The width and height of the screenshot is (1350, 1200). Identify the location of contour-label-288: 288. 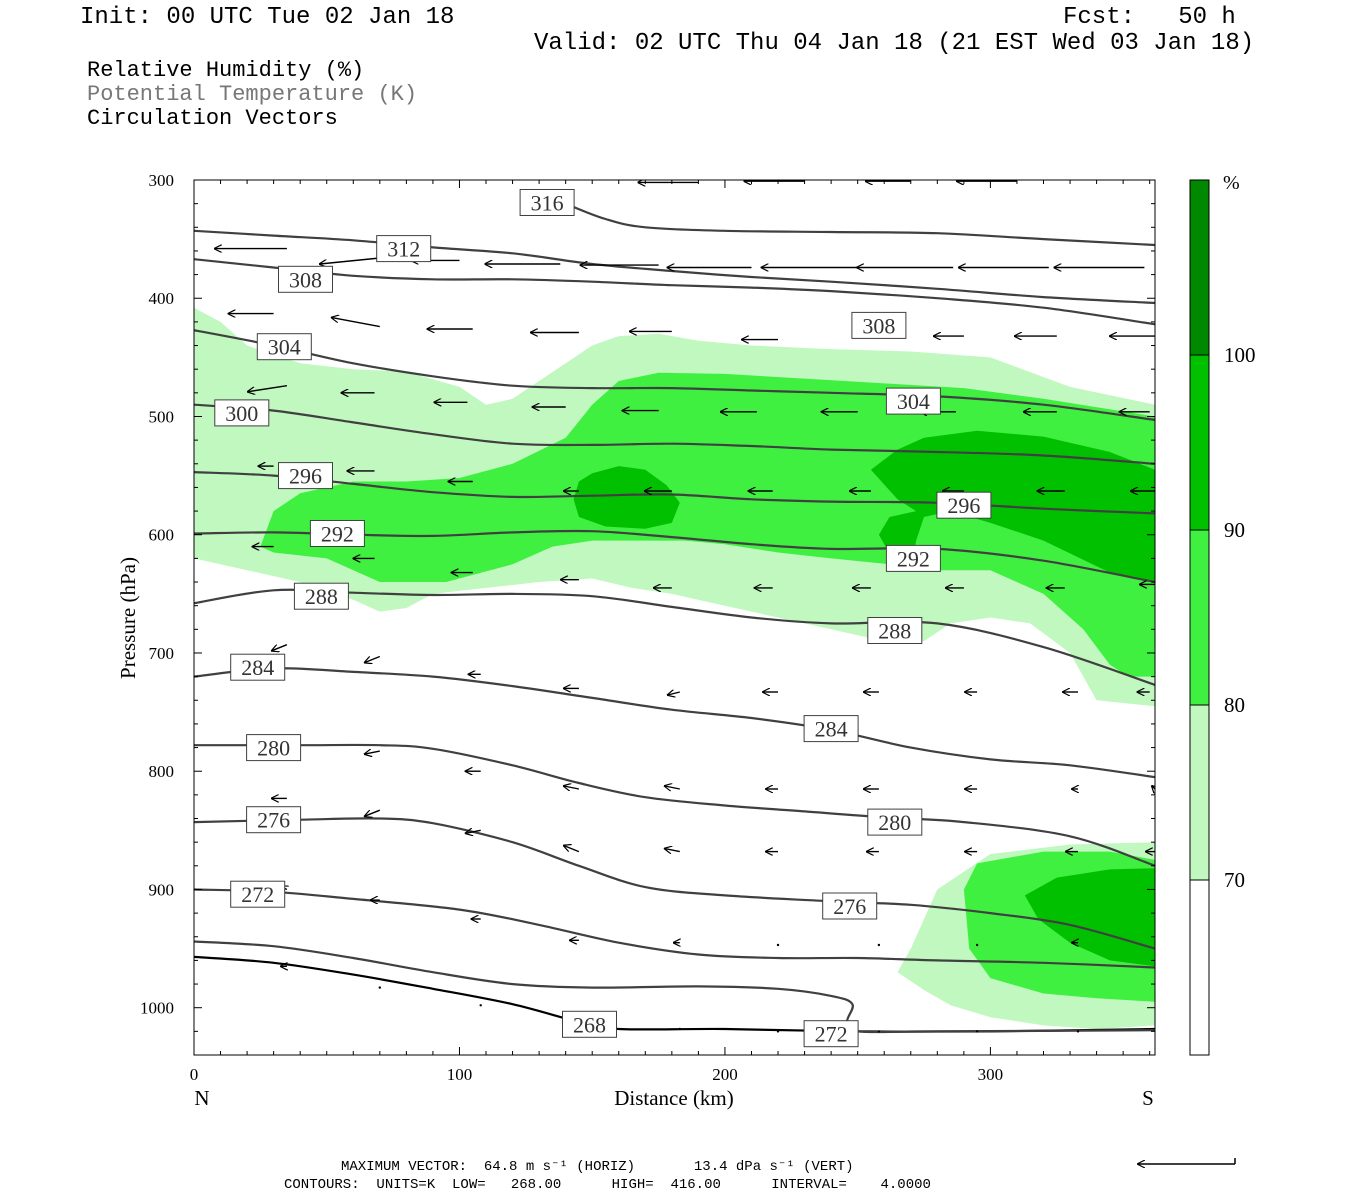
(321, 596).